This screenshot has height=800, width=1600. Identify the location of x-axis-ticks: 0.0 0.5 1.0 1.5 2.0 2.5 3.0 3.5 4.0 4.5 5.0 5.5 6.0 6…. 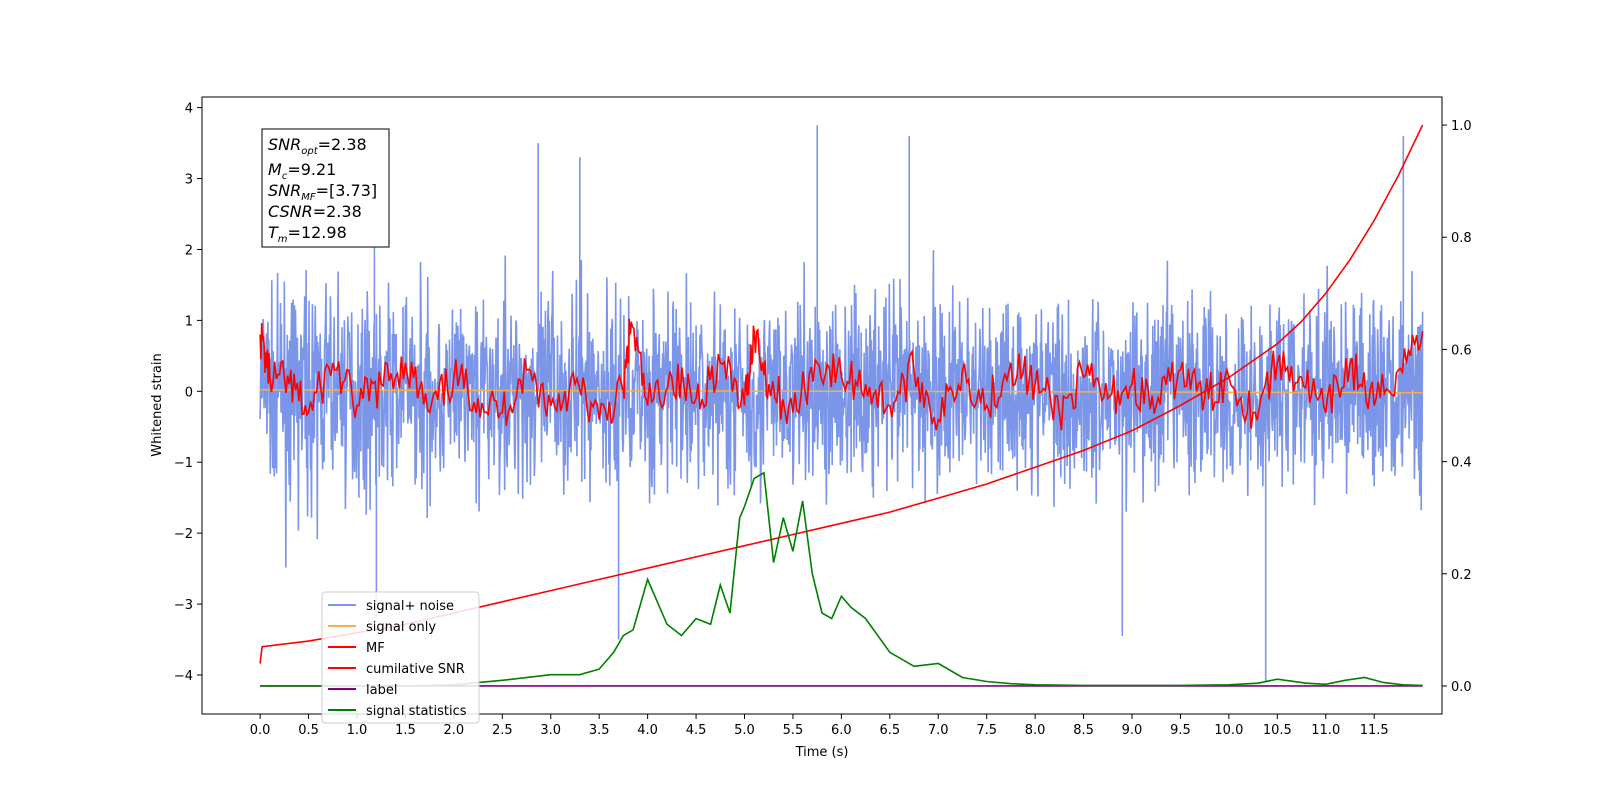
(819, 726).